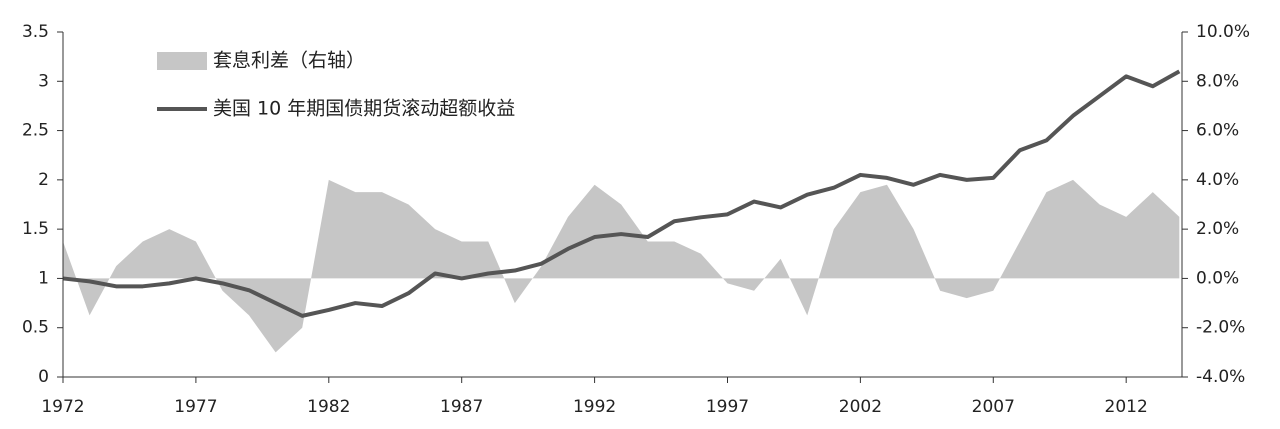  What do you see at coordinates (43, 278) in the screenshot?
I see `y-tick-label: 1` at bounding box center [43, 278].